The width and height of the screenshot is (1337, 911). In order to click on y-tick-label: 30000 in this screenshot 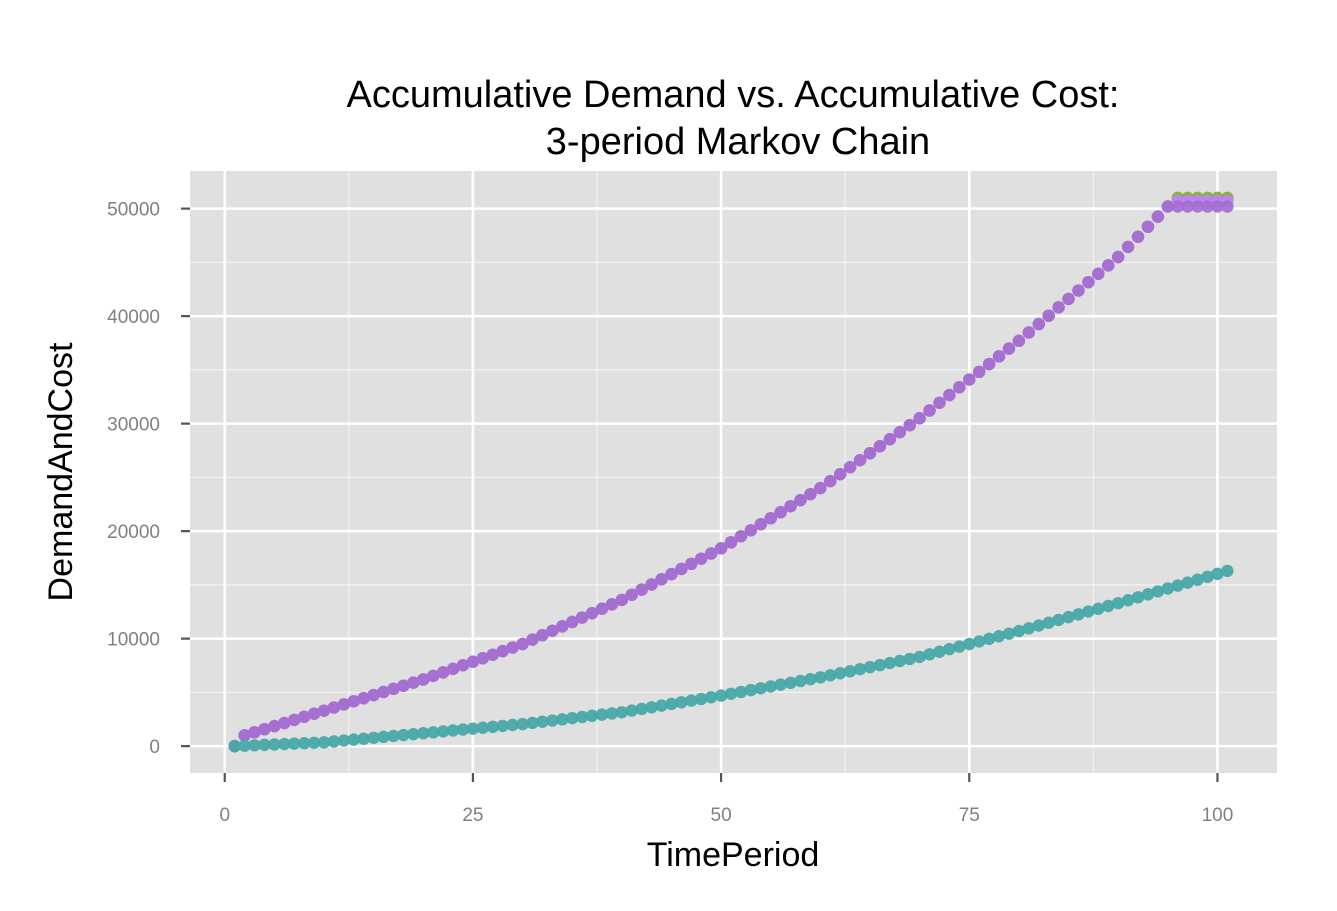, I will do `click(133, 425)`.